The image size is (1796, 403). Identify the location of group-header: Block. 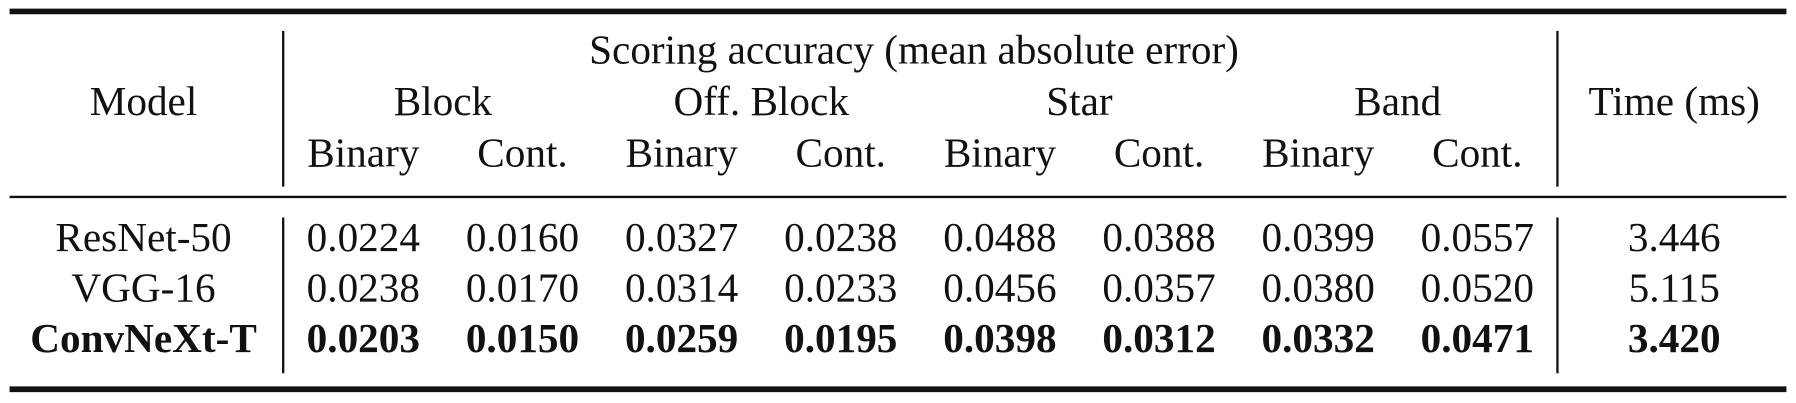
(443, 101).